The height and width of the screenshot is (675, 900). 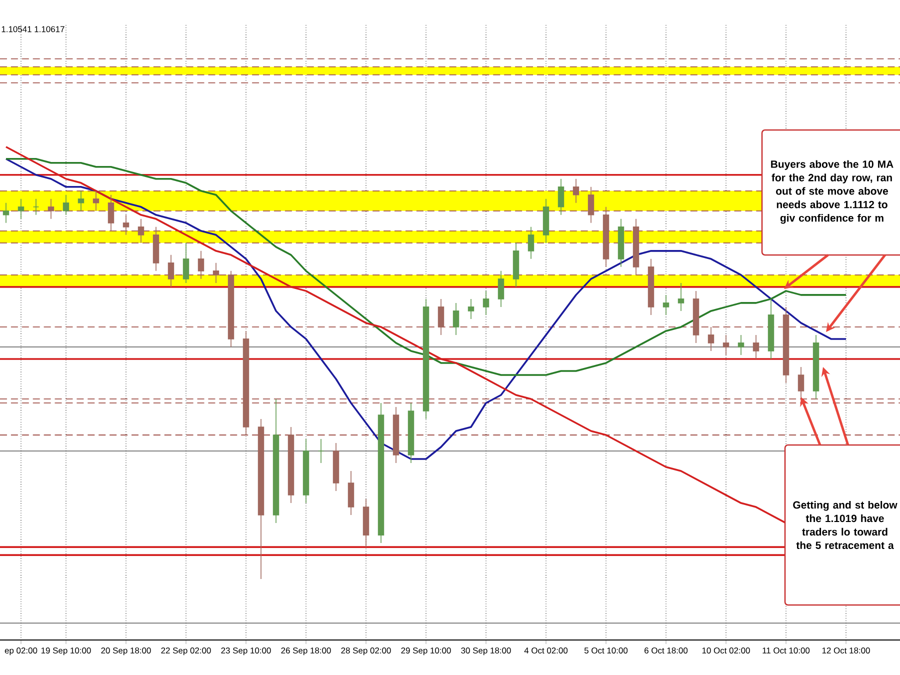 What do you see at coordinates (845, 525) in the screenshot?
I see `annotation: Getting and st below the 1.1019 have traders lo toward the 5 retracement a` at bounding box center [845, 525].